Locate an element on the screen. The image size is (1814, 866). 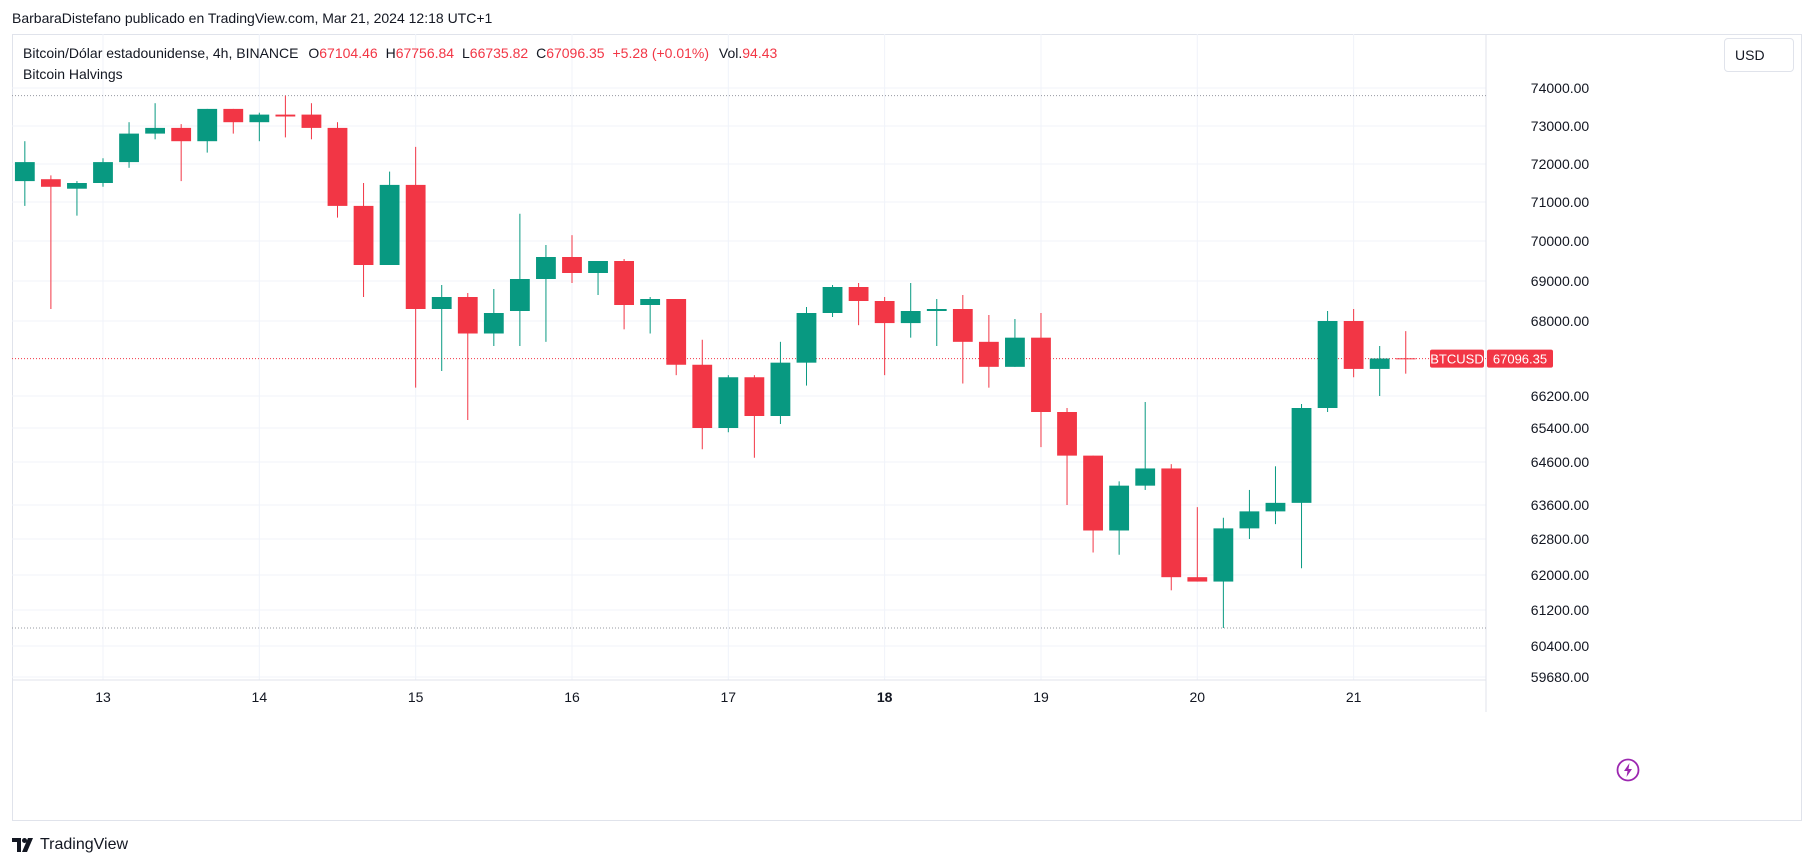
y-tick-label: 62000.00 is located at coordinates (1560, 575).